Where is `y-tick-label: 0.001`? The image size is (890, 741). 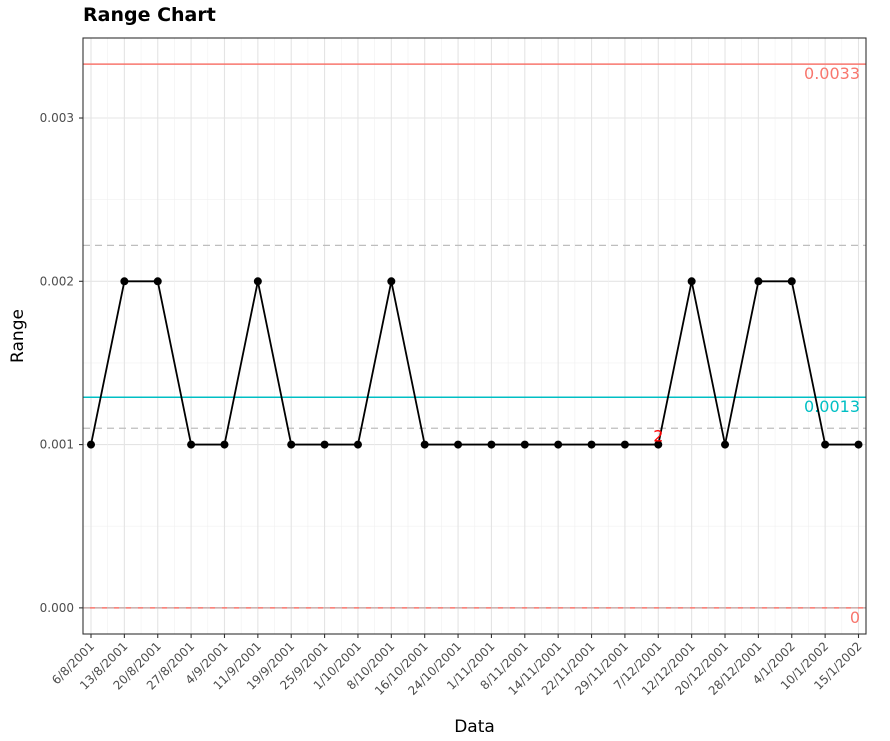 y-tick-label: 0.001 is located at coordinates (57, 445).